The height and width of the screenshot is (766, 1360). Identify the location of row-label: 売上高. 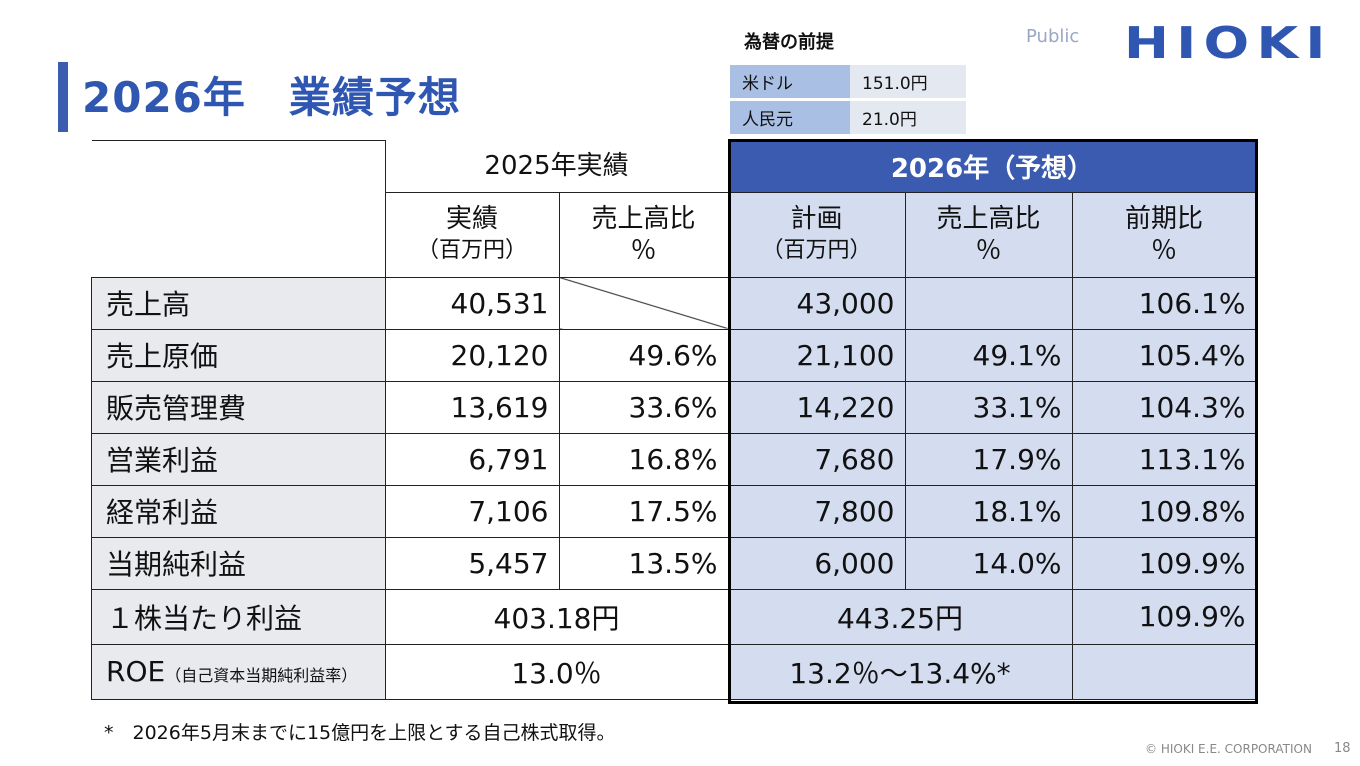
(238, 303).